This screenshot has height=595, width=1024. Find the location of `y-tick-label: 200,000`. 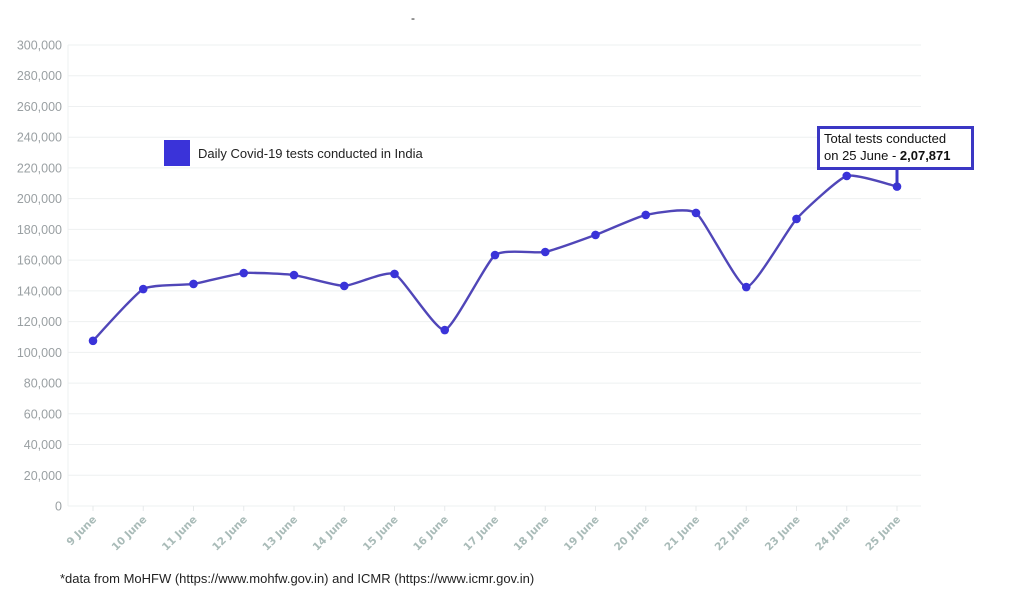

y-tick-label: 200,000 is located at coordinates (39, 199).